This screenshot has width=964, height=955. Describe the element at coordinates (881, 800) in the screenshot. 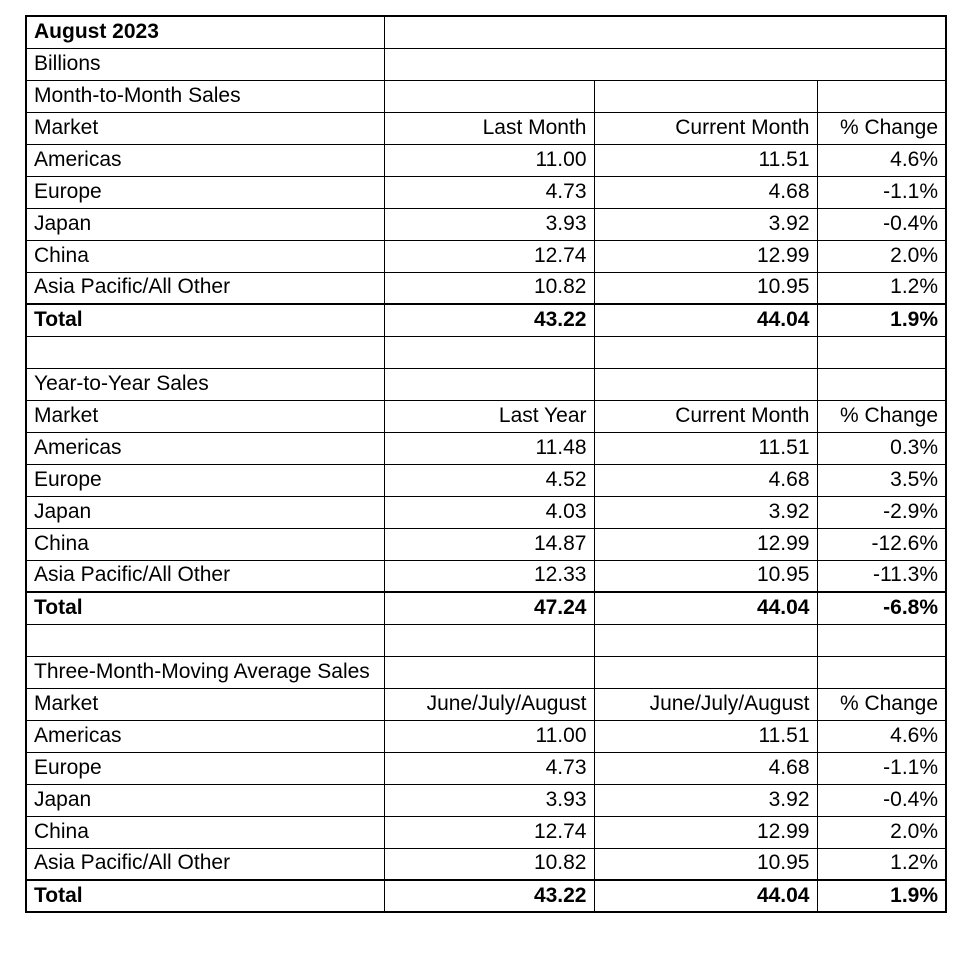

I see `value-cell: -0.4%` at that location.